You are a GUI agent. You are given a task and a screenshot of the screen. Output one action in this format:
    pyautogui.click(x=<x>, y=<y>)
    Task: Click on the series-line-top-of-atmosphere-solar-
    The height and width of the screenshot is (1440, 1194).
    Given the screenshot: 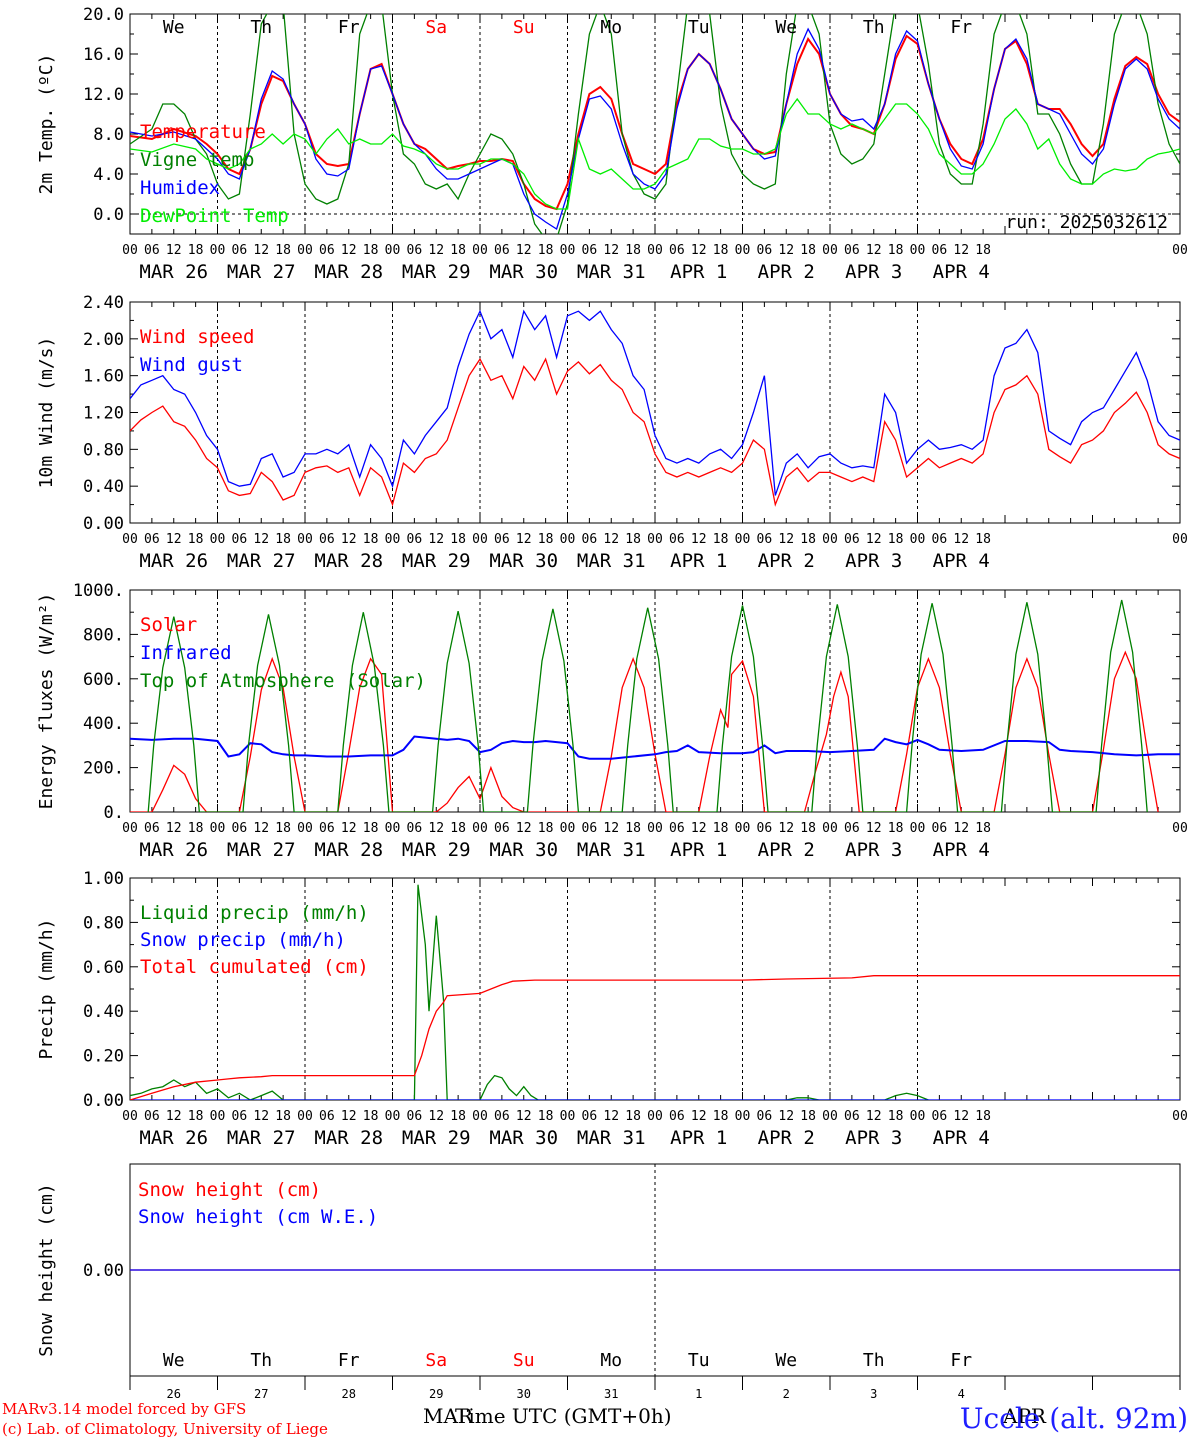 What is the action you would take?
    pyautogui.click(x=647, y=705)
    